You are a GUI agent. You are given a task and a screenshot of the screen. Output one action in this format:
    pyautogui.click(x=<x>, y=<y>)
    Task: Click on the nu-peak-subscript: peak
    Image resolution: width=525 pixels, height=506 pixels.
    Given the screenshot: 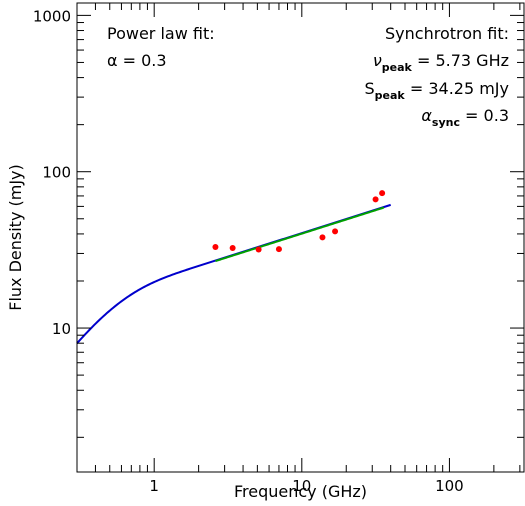 What is the action you would take?
    pyautogui.click(x=397, y=67)
    